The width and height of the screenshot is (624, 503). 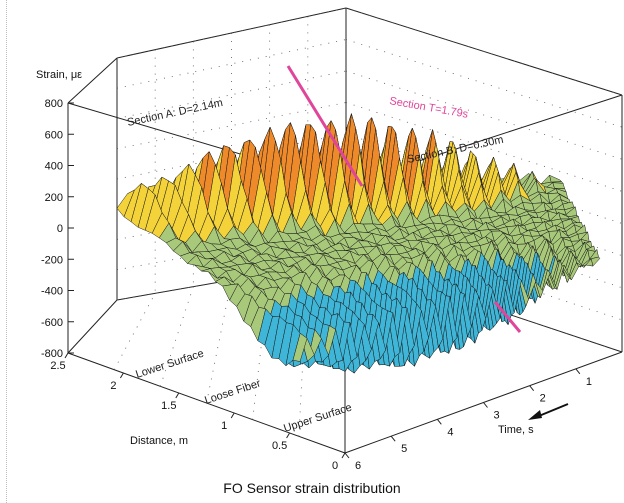 What do you see at coordinates (54, 167) in the screenshot?
I see `z-tick-label: 400` at bounding box center [54, 167].